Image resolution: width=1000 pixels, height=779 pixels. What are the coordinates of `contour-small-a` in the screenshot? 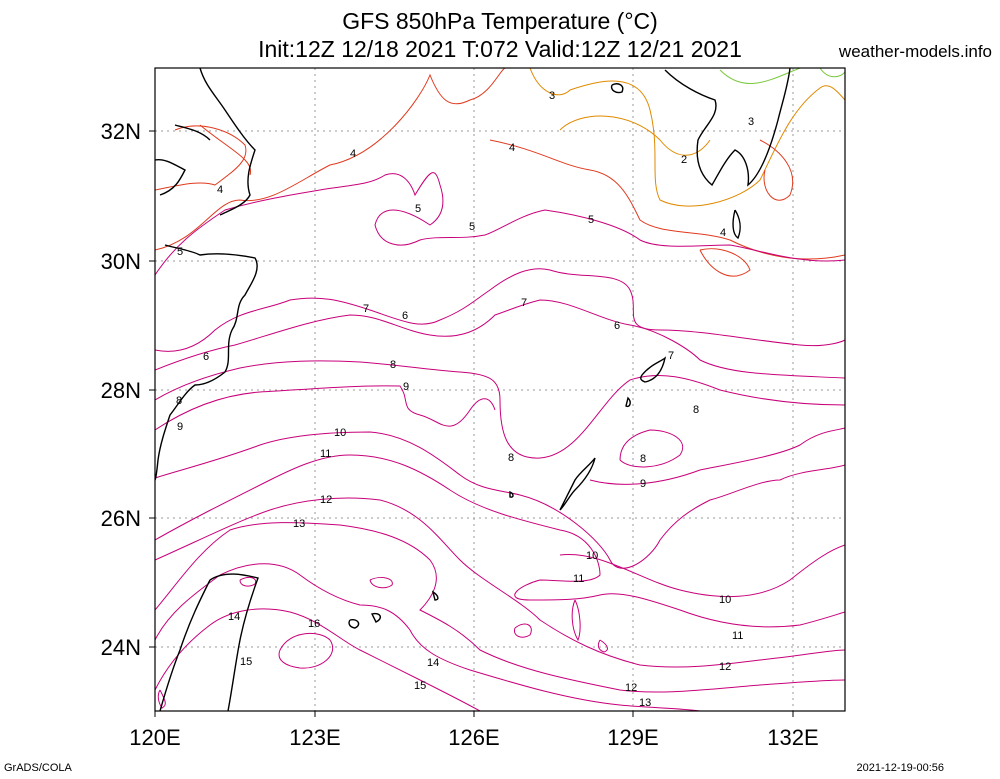 It's located at (381, 583).